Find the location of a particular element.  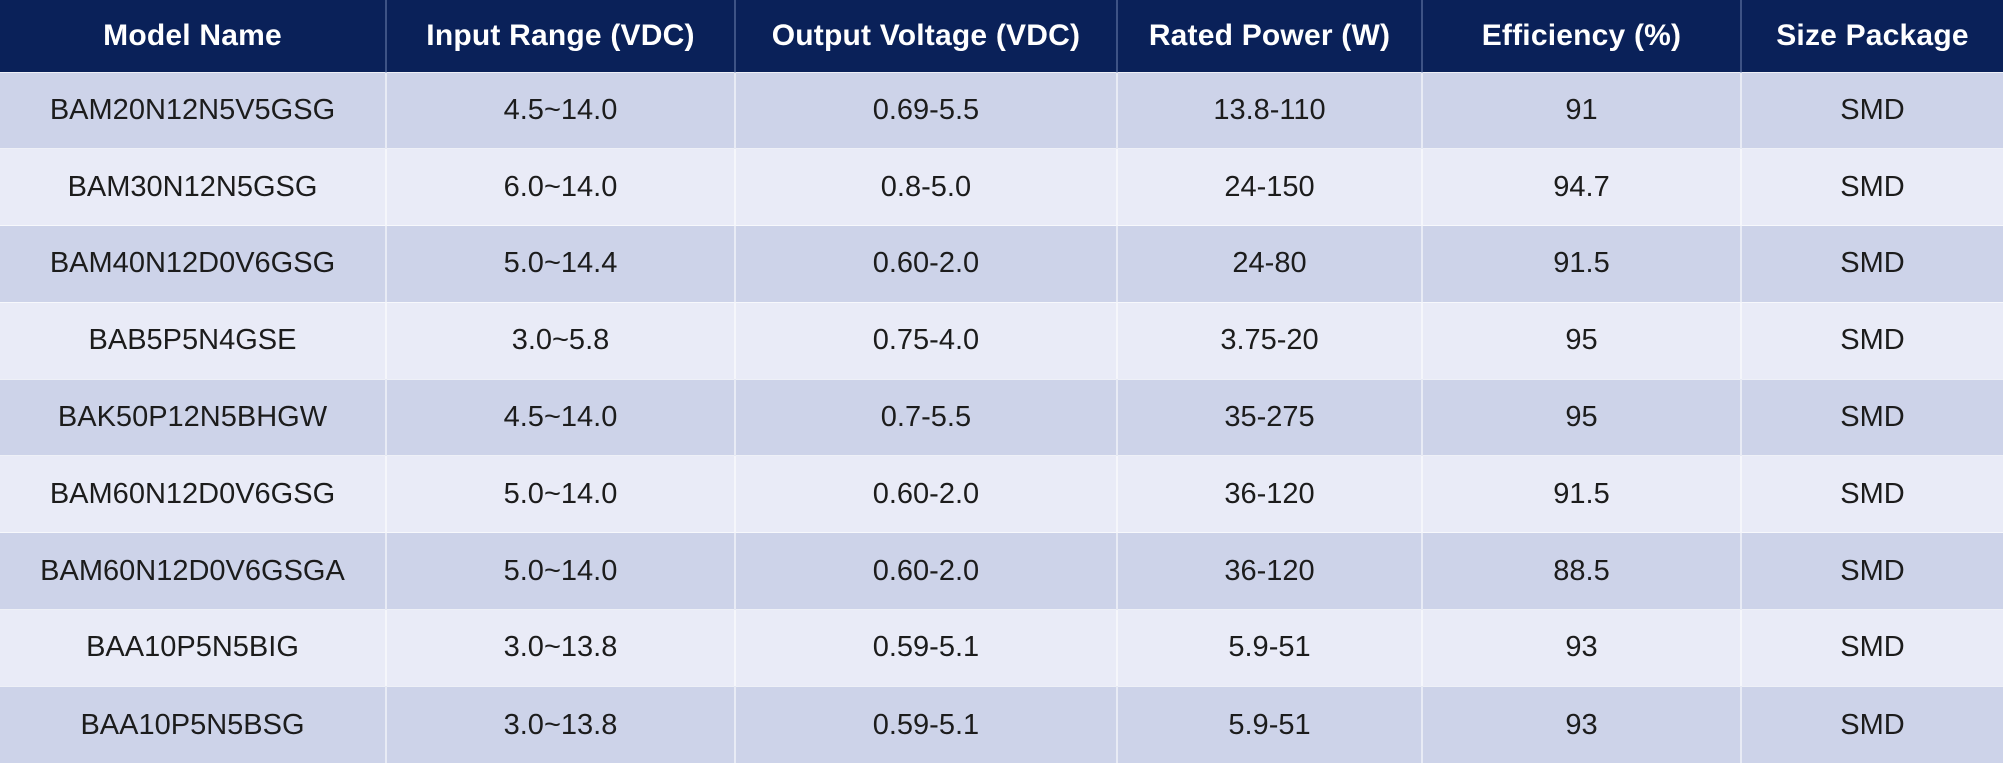

table-cell: 24-150 is located at coordinates (1269, 187).